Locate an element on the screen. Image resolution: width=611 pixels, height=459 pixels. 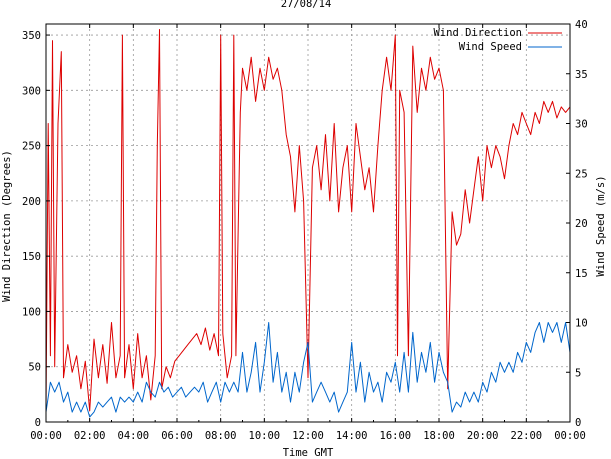
x-tick-label: 18:00 is located at coordinates (439, 436).